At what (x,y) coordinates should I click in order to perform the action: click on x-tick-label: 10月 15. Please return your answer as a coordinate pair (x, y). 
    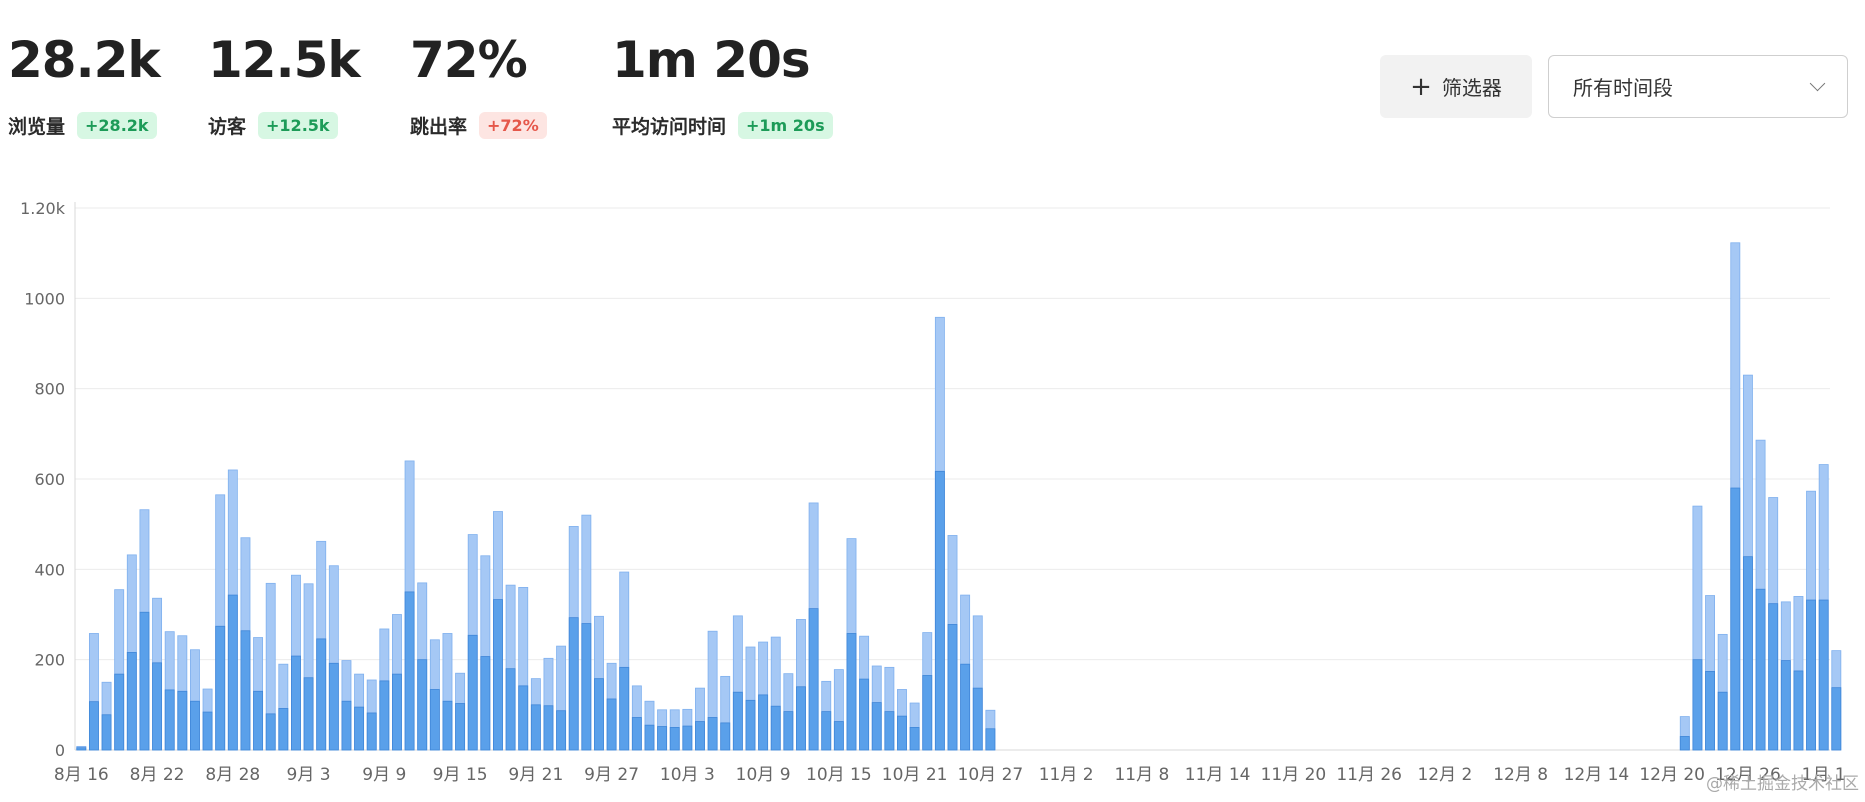
    Looking at the image, I should click on (839, 775).